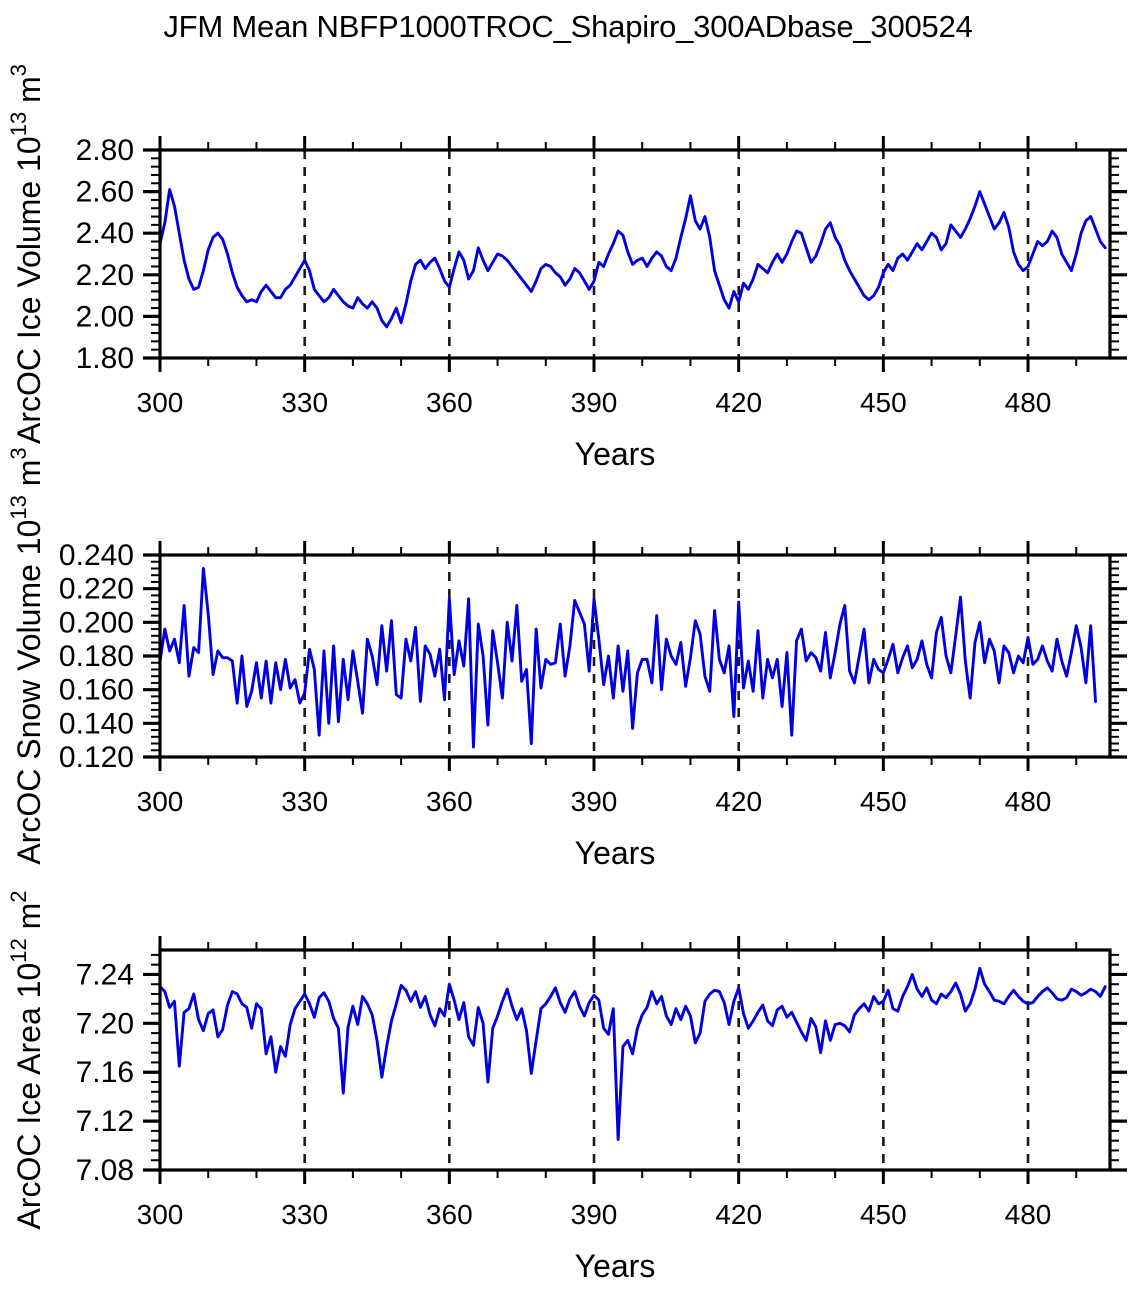 This screenshot has height=1291, width=1136. I want to click on svg-text: ArcOC Ice Area 1012 m2, so click(26, 1059).